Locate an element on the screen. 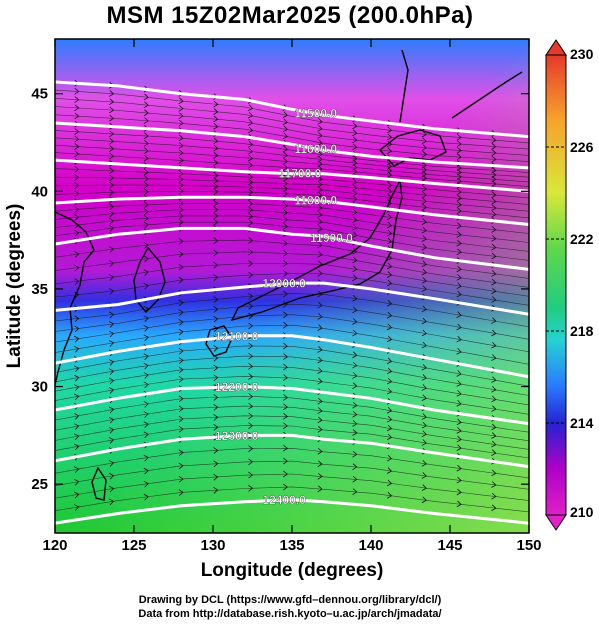 The height and width of the screenshot is (625, 599). x-tick-label: 125 is located at coordinates (133, 545).